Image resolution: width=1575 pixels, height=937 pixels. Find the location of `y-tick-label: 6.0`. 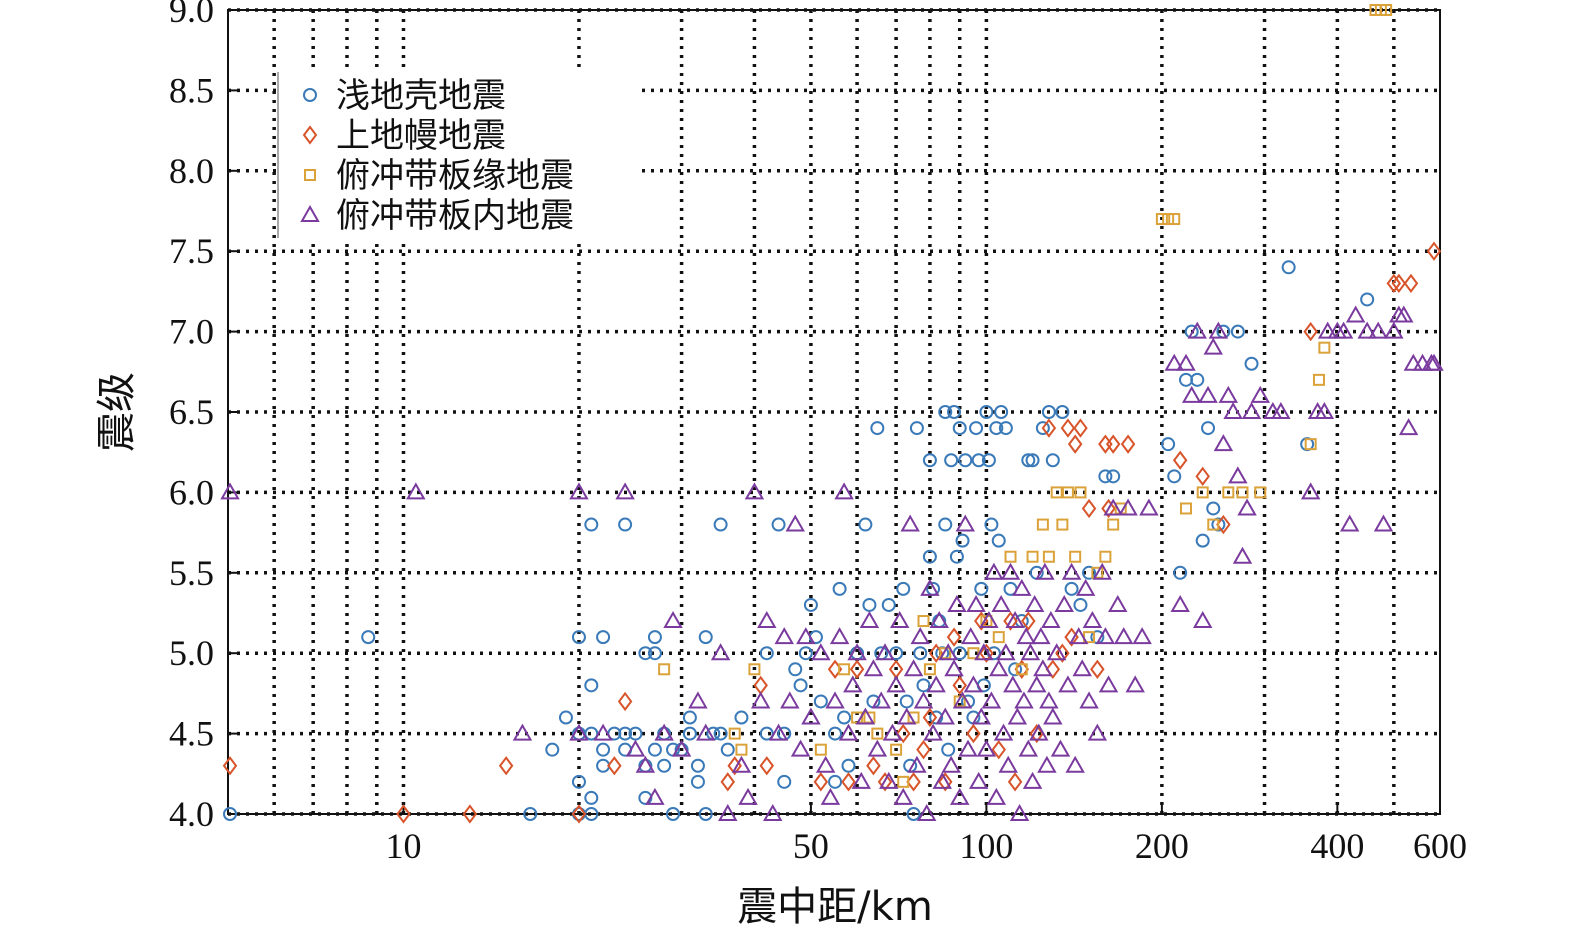

y-tick-label: 6.0 is located at coordinates (191, 492).